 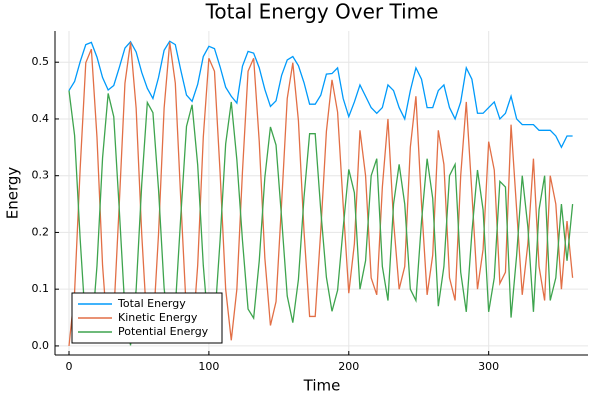 I want to click on x-tick-label: 100, so click(x=208, y=366).